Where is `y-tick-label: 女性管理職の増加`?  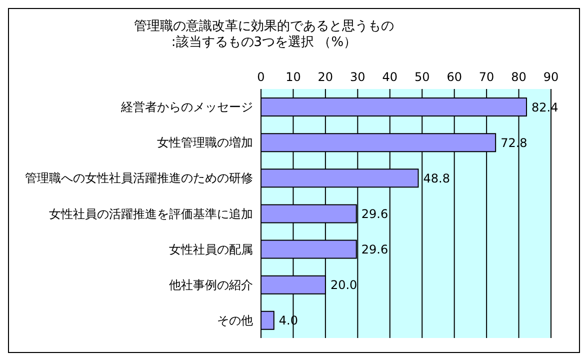
y-tick-label: 女性管理職の増加 is located at coordinates (205, 143).